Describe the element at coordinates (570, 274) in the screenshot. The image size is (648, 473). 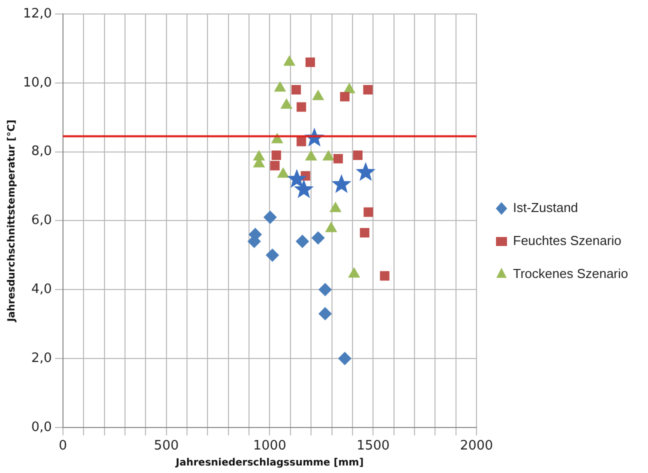
I see `legend-label: Trockenes Szenario` at that location.